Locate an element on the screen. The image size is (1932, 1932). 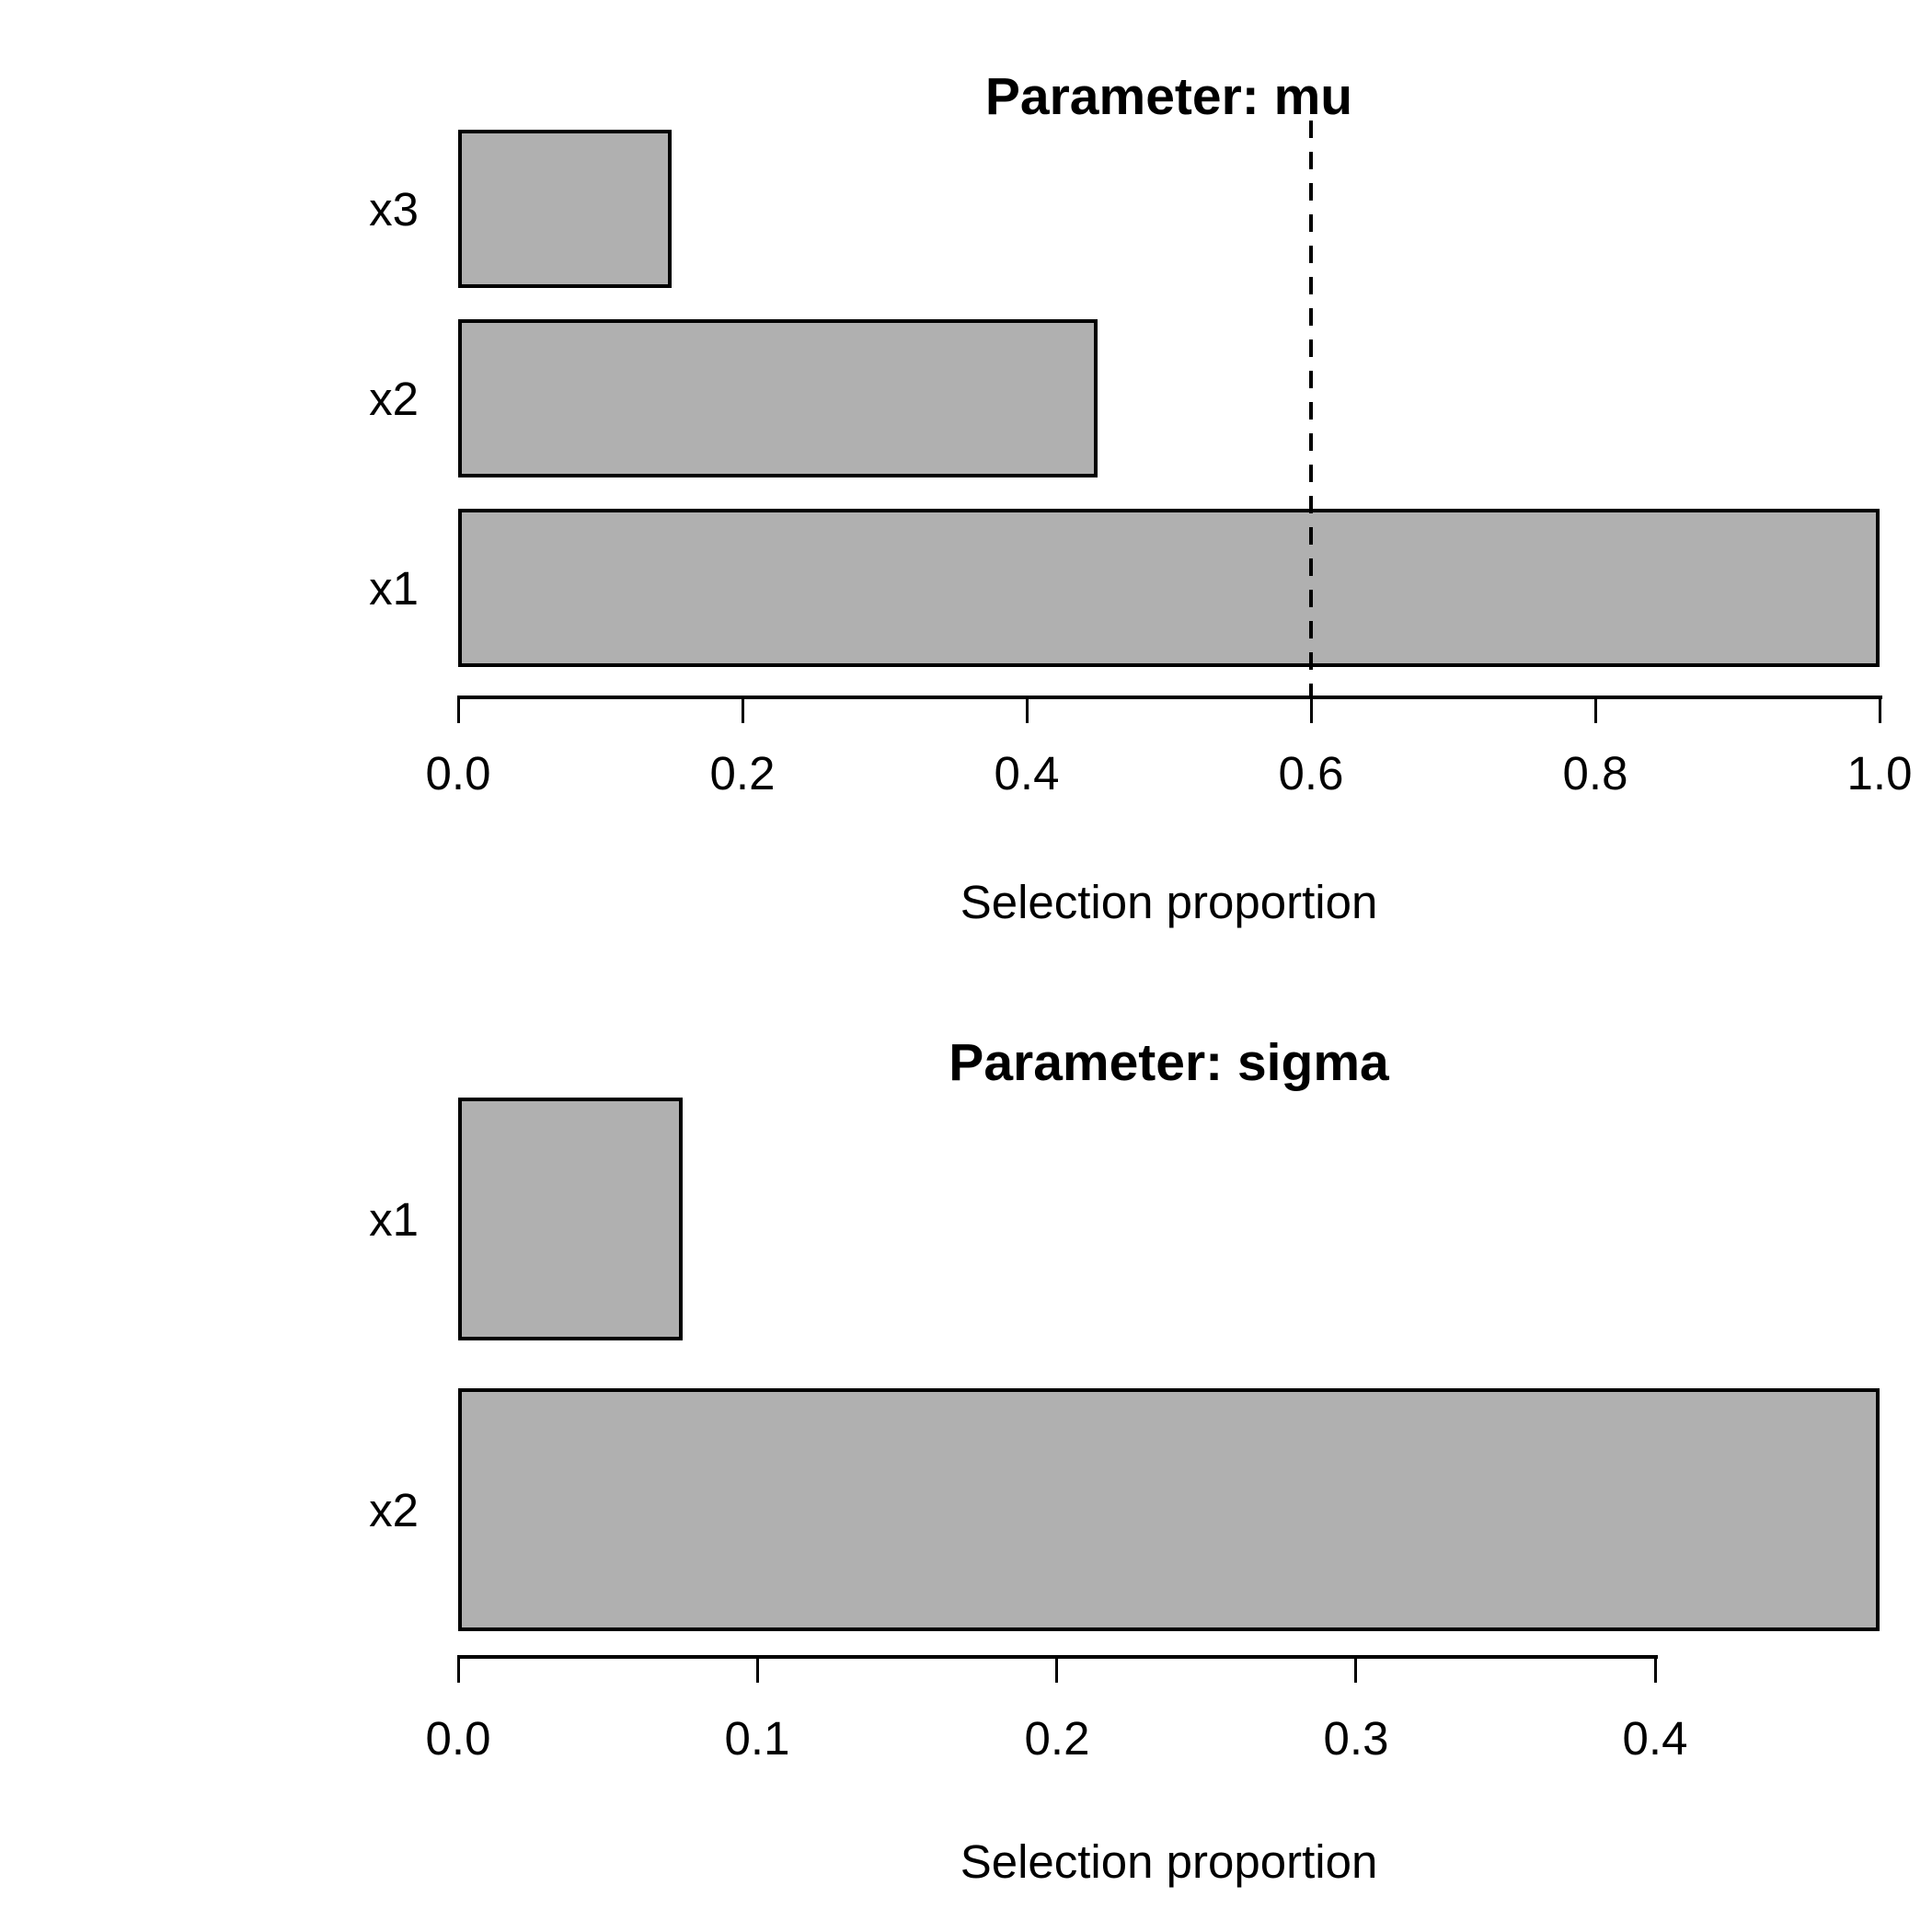
x-axis-tick-0.8 is located at coordinates (1595, 709).